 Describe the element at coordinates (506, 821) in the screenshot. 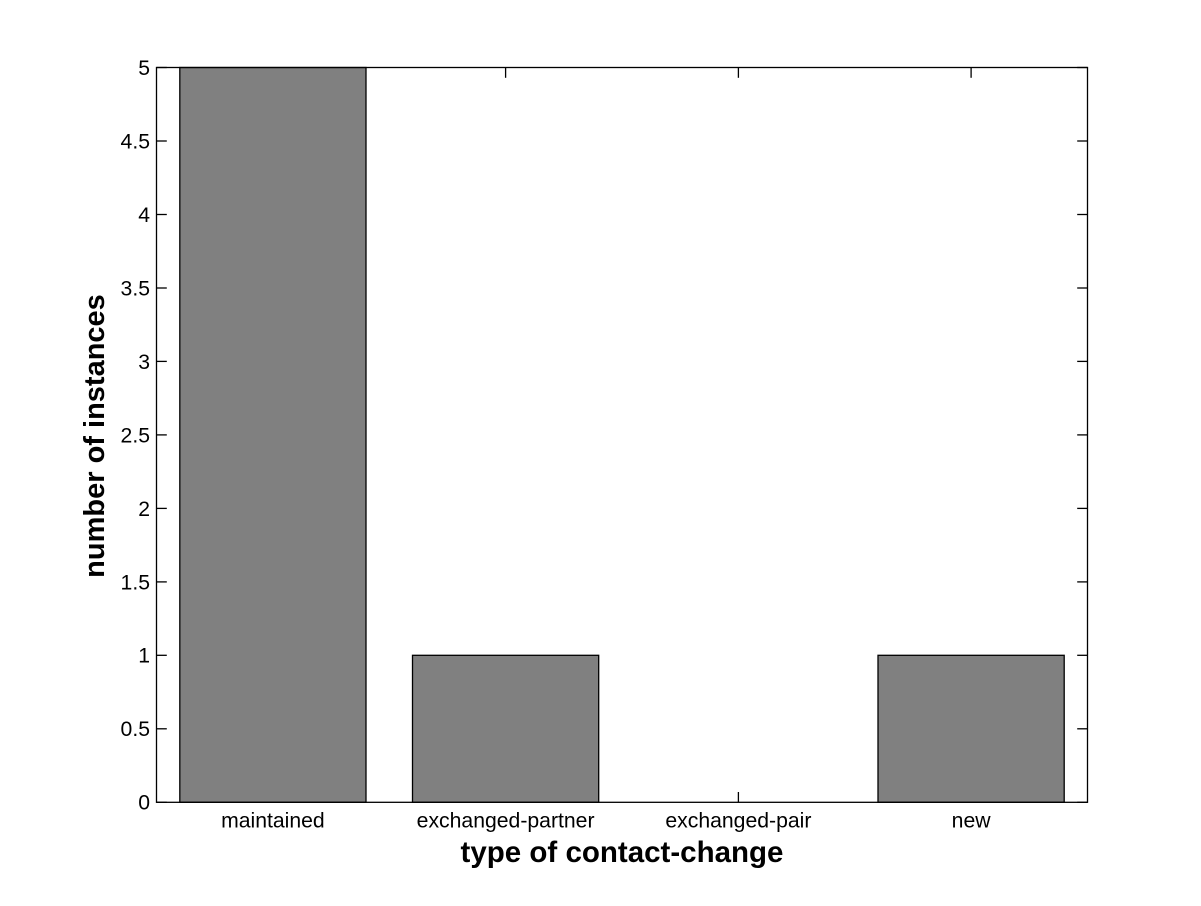

I see `svg-text: exchanged-partner` at that location.